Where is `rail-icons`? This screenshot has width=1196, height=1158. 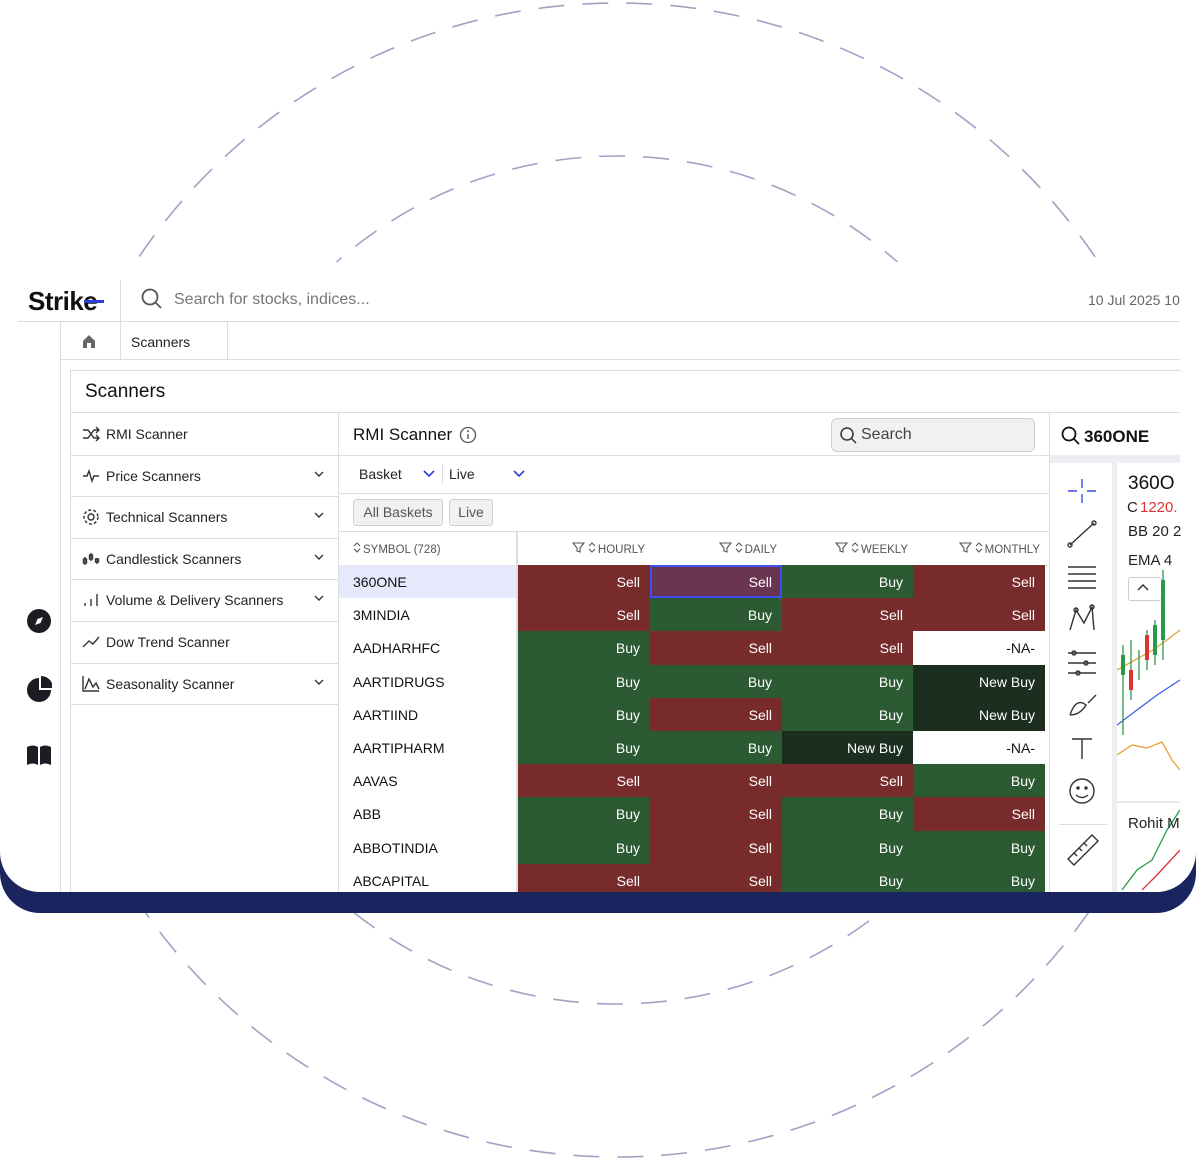 rail-icons is located at coordinates (39, 693).